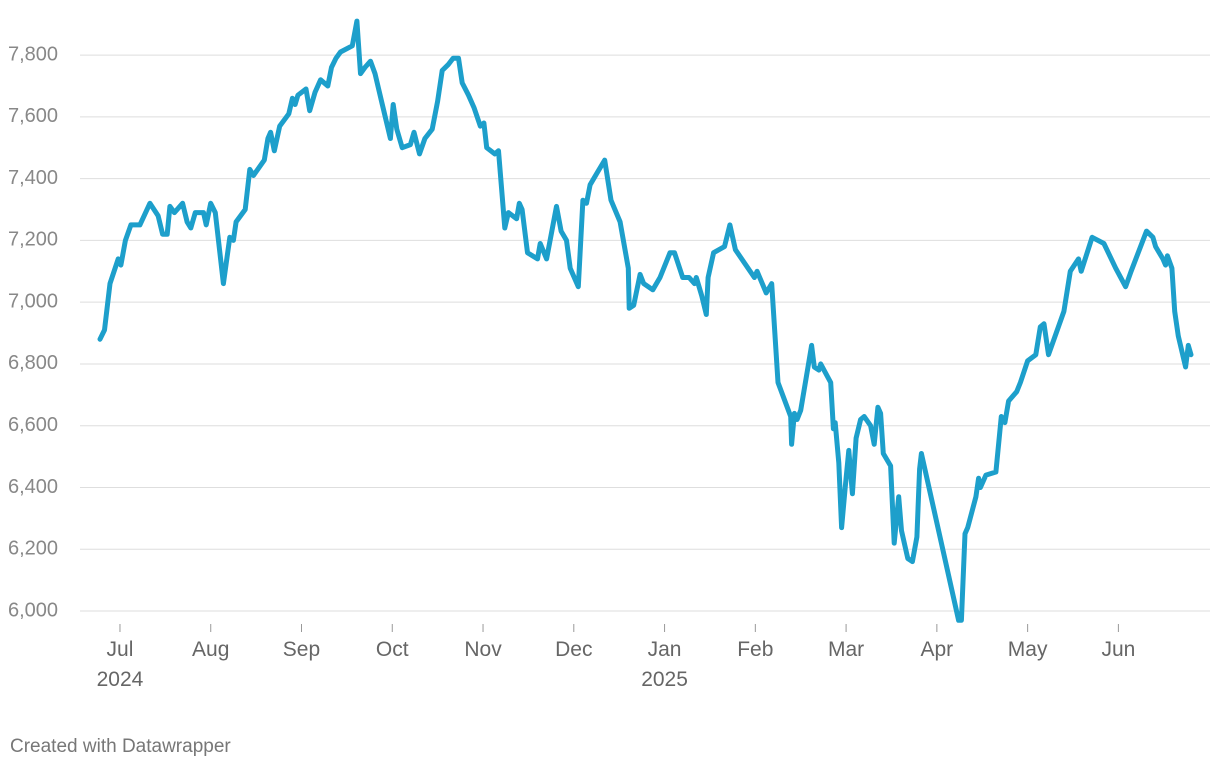 Image resolution: width=1220 pixels, height=768 pixels. Describe the element at coordinates (1028, 649) in the screenshot. I see `x-tick-label: May` at that location.